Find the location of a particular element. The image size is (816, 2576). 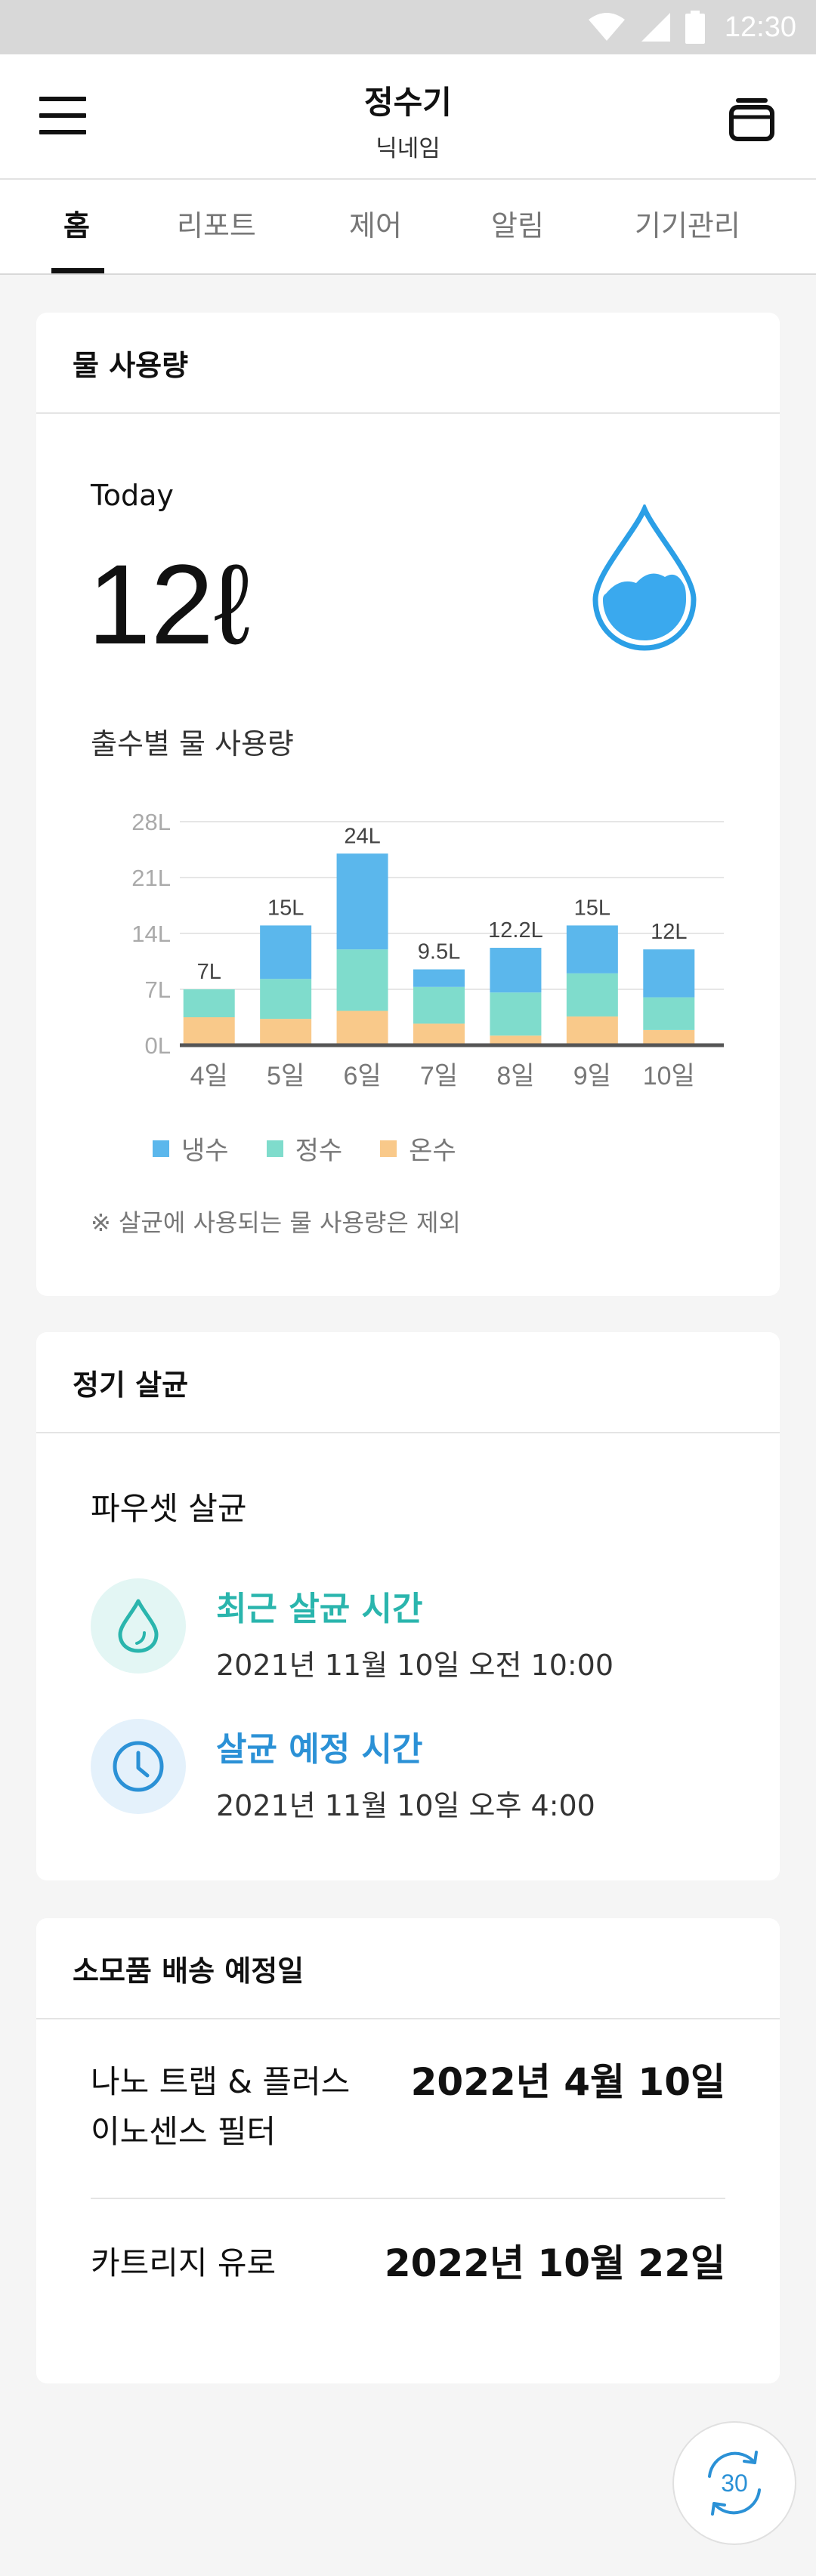

app-bar: 정수기 닉네임 is located at coordinates (408, 117).